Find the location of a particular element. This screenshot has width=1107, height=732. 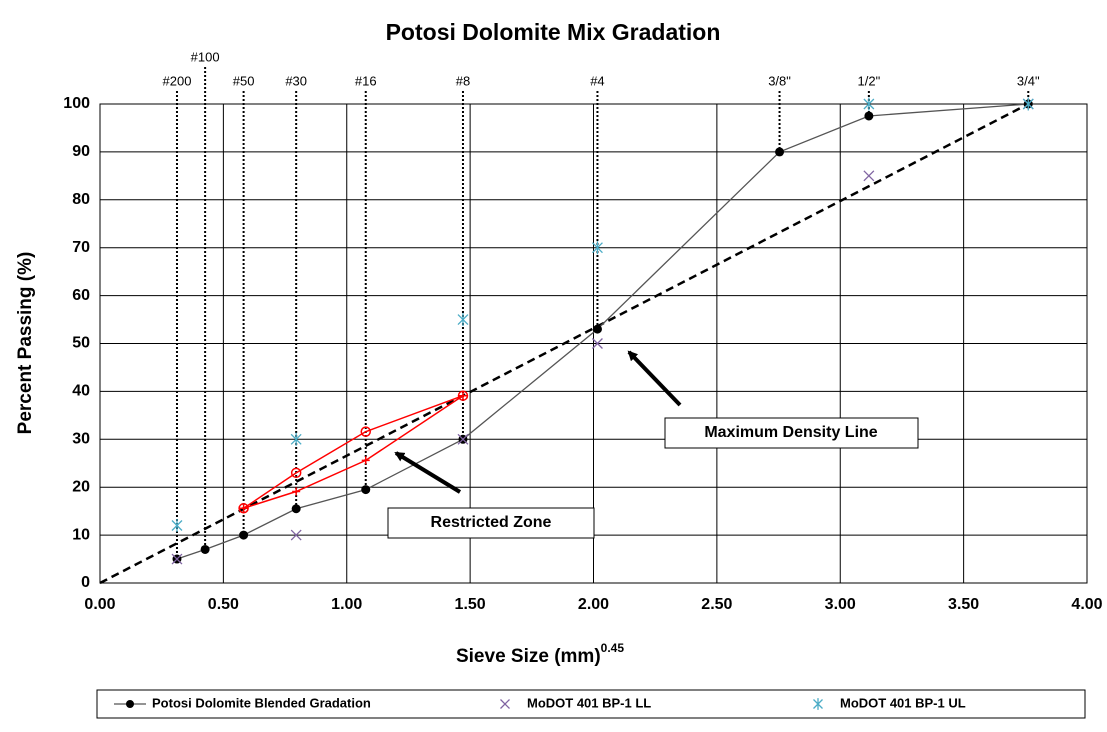

x-tick-label: 2.50 is located at coordinates (716, 604).